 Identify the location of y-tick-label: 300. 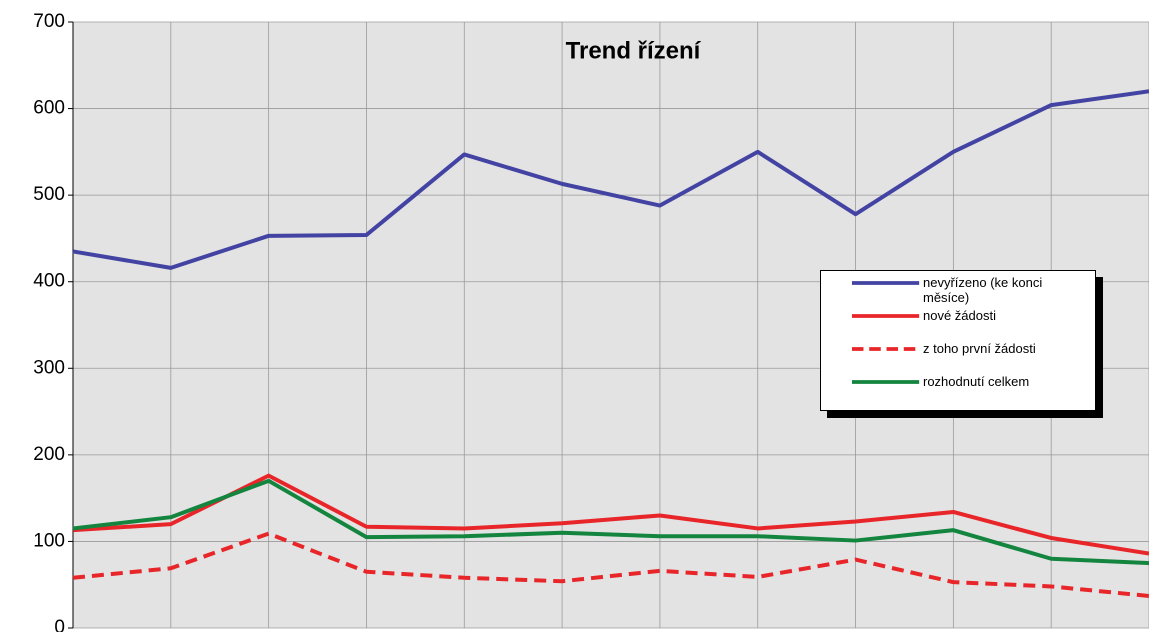
(49, 367).